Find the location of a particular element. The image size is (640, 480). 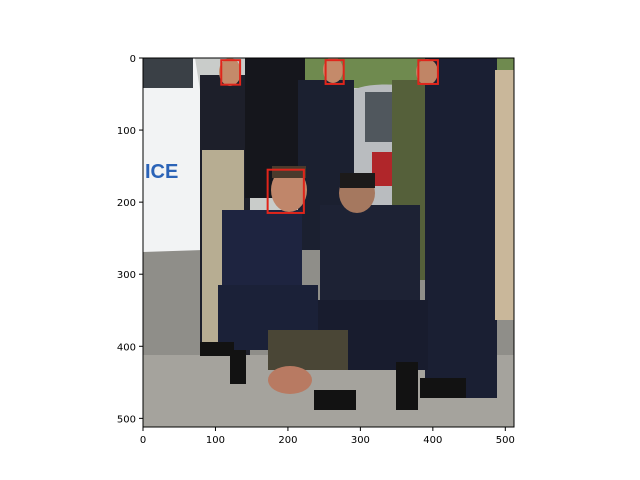

detained-person is located at coordinates (308, 350).